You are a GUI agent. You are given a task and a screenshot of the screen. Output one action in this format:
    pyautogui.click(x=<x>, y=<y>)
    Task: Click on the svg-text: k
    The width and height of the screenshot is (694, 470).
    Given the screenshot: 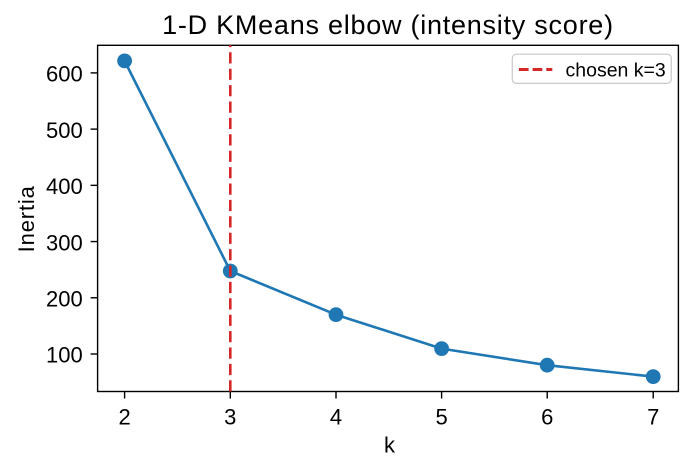 What is the action you would take?
    pyautogui.click(x=390, y=445)
    